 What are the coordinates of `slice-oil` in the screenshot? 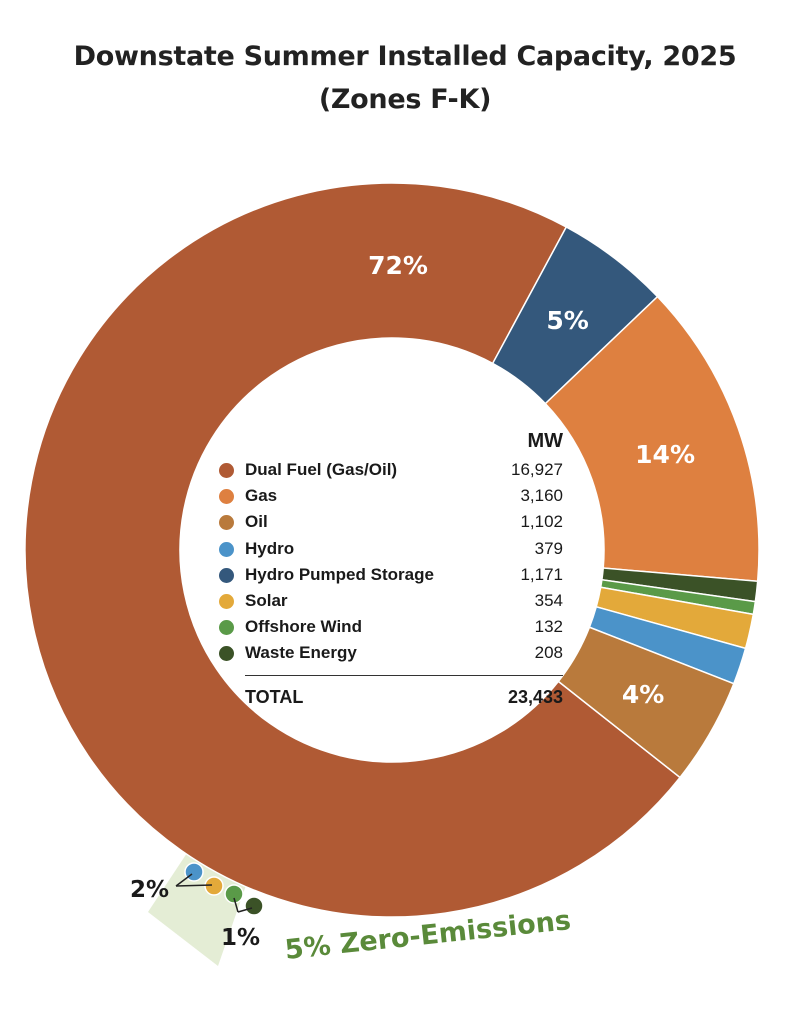 It's located at (646, 702).